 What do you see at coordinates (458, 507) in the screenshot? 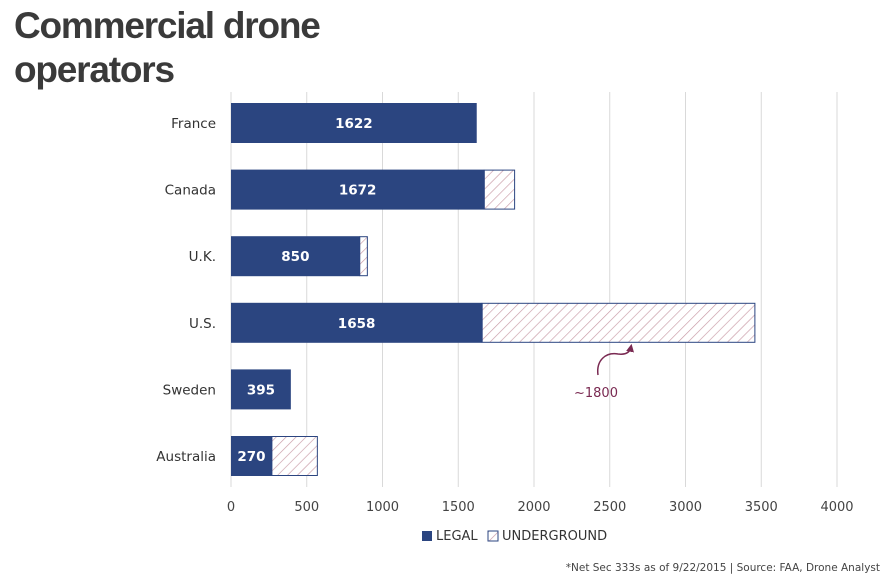
I see `x-tick-label: 1500` at bounding box center [458, 507].